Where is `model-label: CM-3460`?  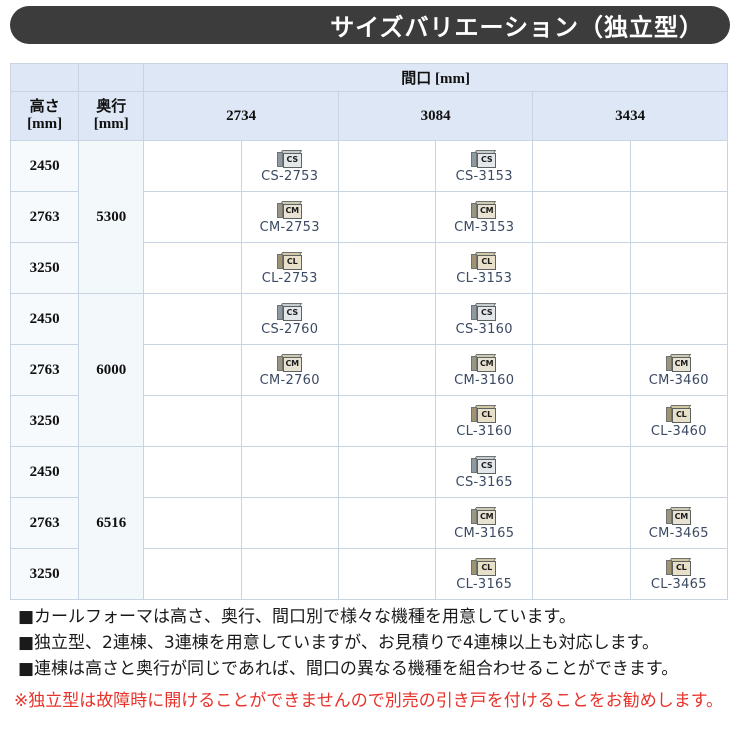
model-label: CM-3460 is located at coordinates (678, 380).